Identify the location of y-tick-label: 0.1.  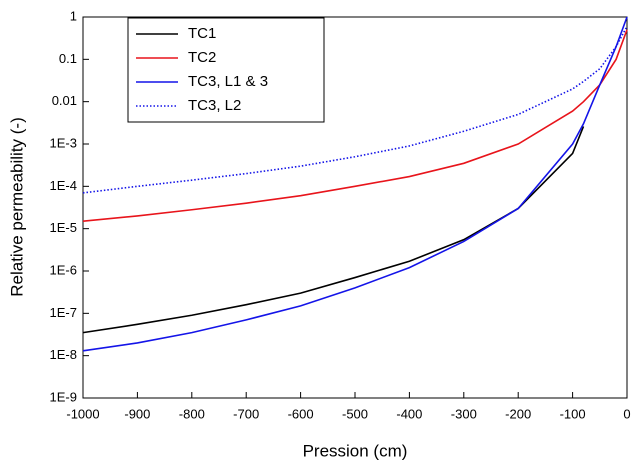
(68, 58).